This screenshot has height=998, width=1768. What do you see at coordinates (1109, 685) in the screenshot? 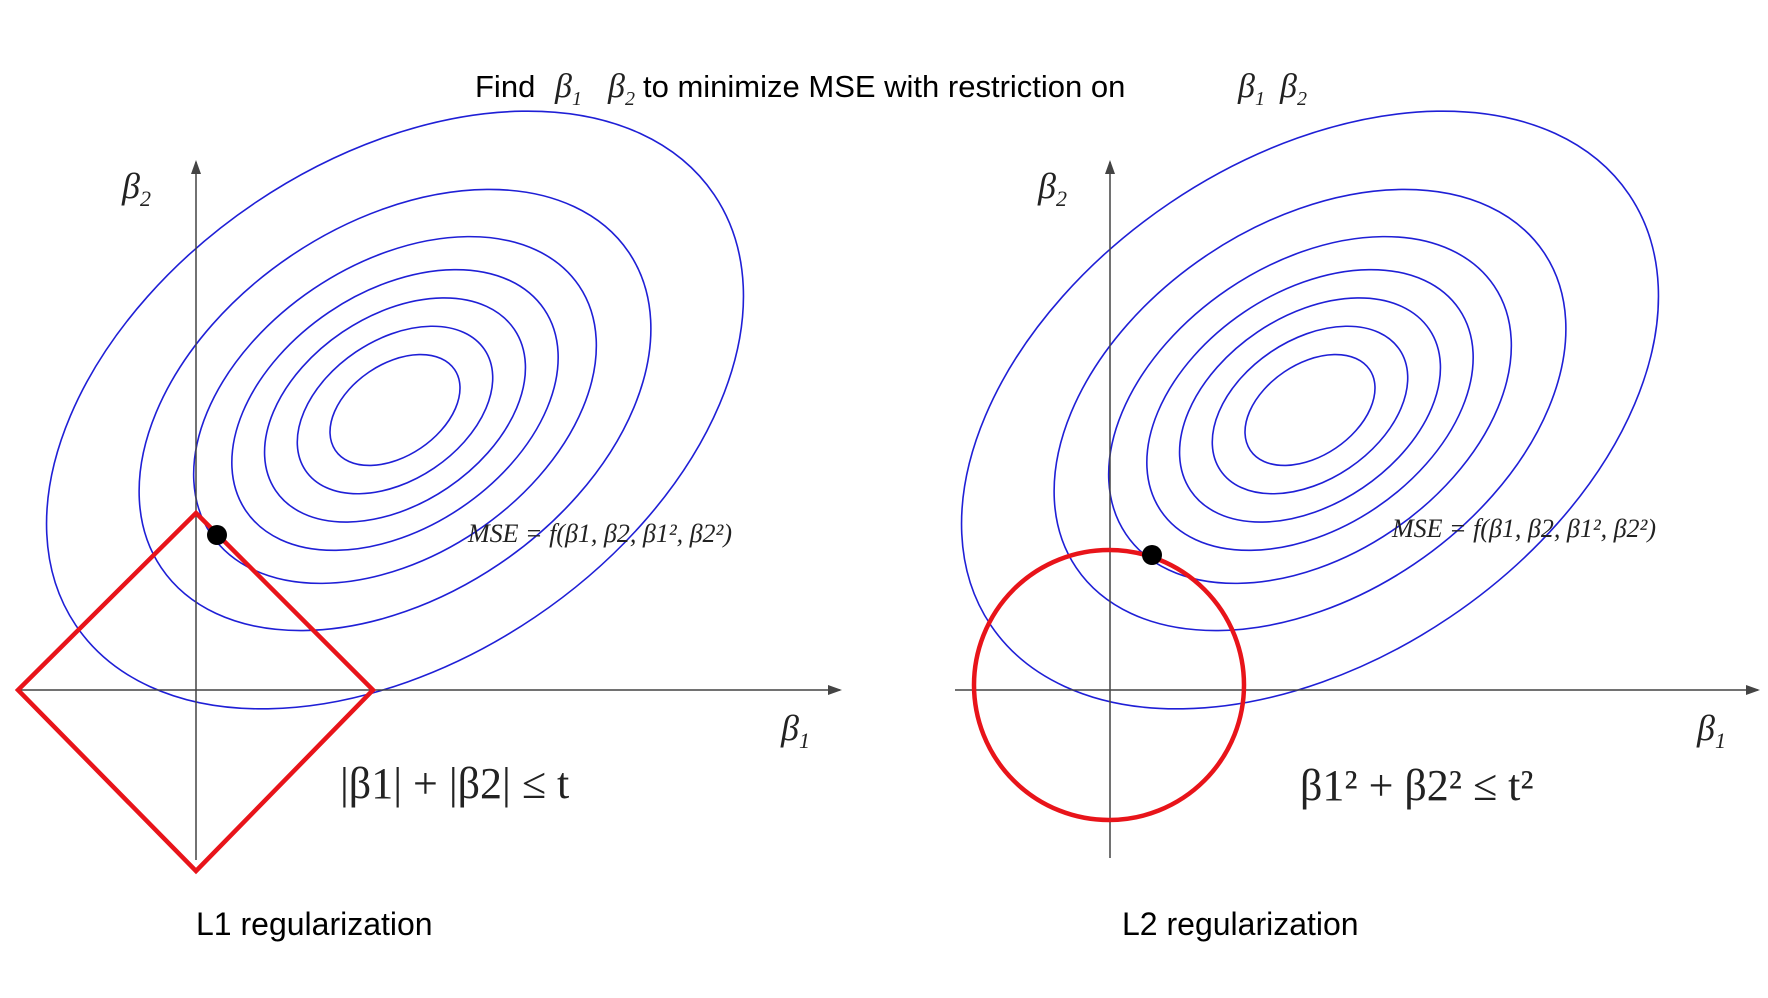
I see `l2-constraint-circle` at bounding box center [1109, 685].